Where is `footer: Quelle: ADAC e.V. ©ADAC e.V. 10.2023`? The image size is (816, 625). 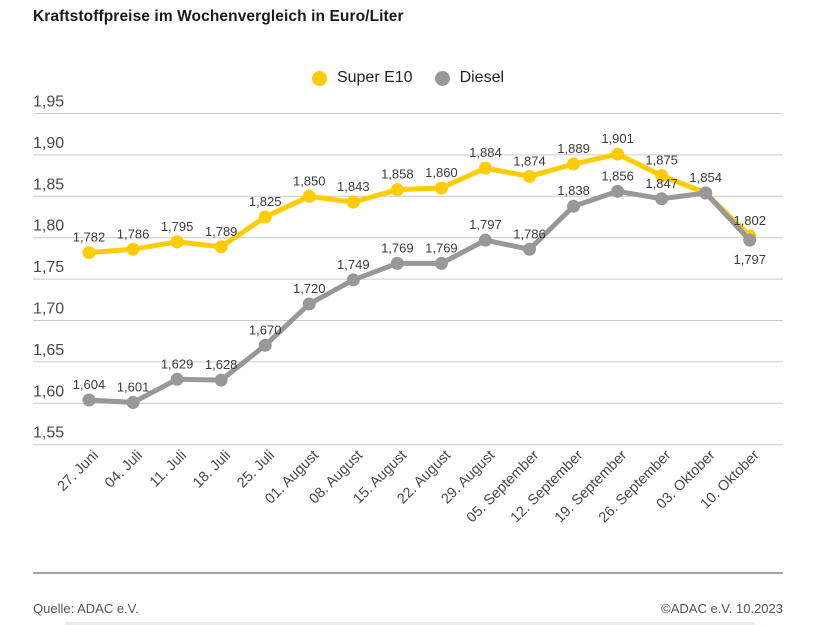 footer: Quelle: ADAC e.V. ©ADAC e.V. 10.2023 is located at coordinates (408, 608).